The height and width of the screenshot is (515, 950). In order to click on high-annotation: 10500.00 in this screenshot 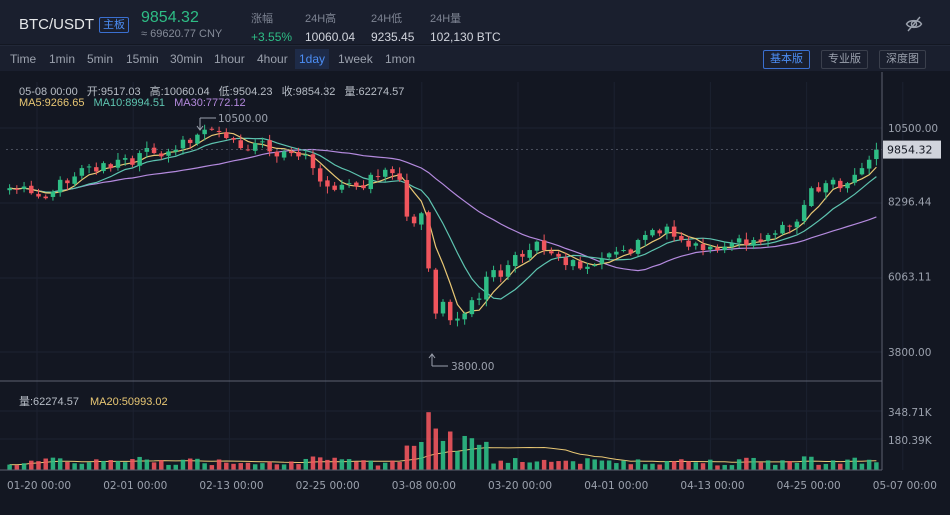, I will do `click(243, 119)`.